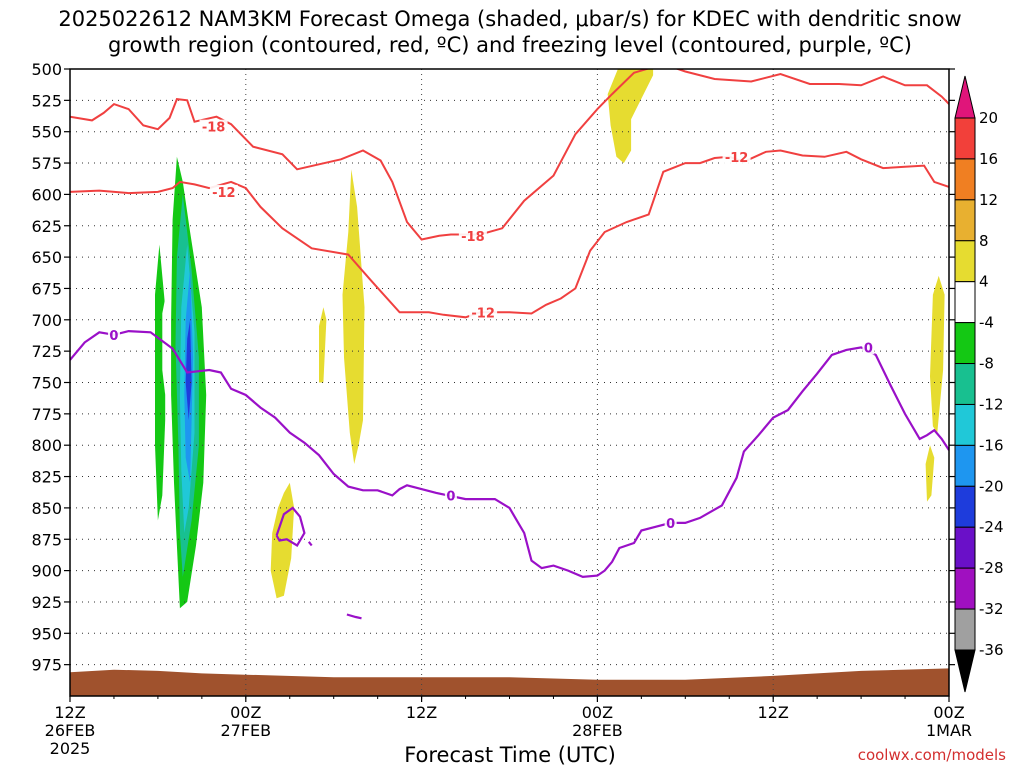 This screenshot has height=772, width=1024. Describe the element at coordinates (46, 226) in the screenshot. I see `y-tick-label: 625` at that location.